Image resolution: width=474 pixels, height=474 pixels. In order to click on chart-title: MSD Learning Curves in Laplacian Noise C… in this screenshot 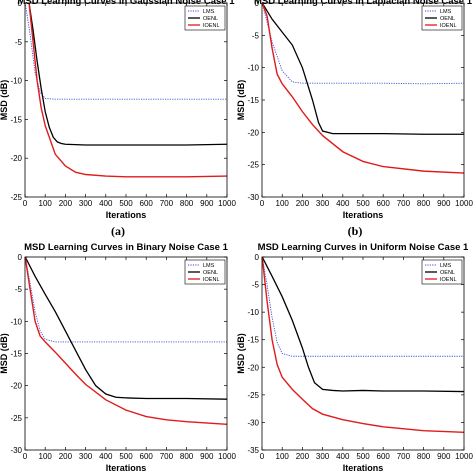, I will do `click(363, 3)`.